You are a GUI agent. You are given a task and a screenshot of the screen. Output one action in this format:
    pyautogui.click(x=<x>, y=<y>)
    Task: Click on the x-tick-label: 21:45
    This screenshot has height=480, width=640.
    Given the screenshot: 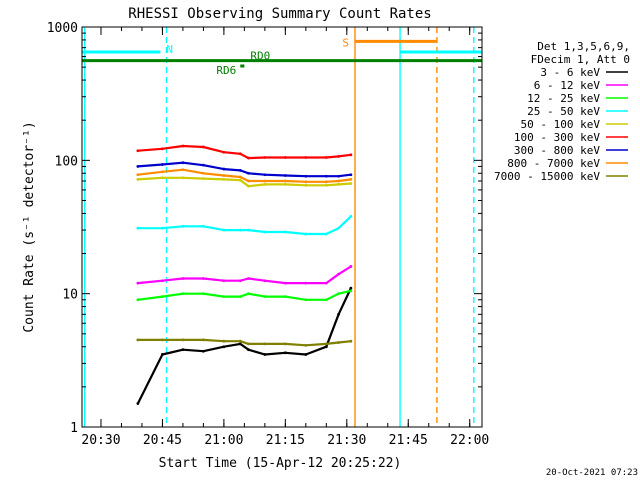 What is the action you would take?
    pyautogui.click(x=408, y=440)
    